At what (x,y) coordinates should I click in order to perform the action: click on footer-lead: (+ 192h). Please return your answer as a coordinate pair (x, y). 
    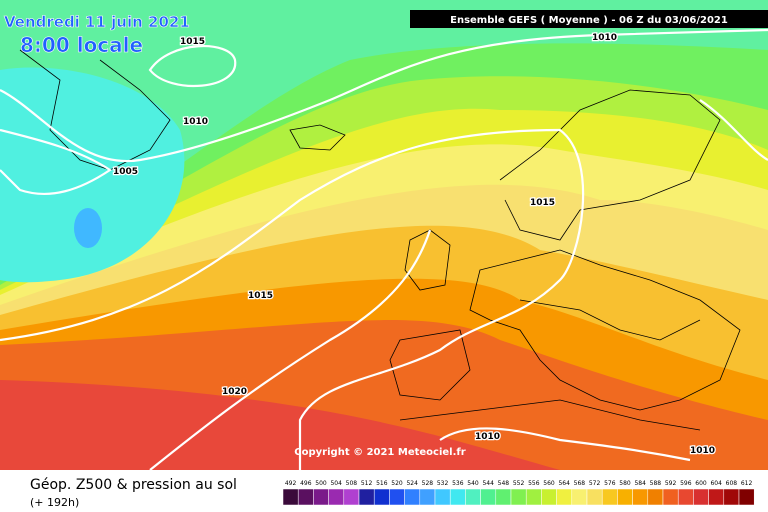
    Looking at the image, I should click on (54, 502).